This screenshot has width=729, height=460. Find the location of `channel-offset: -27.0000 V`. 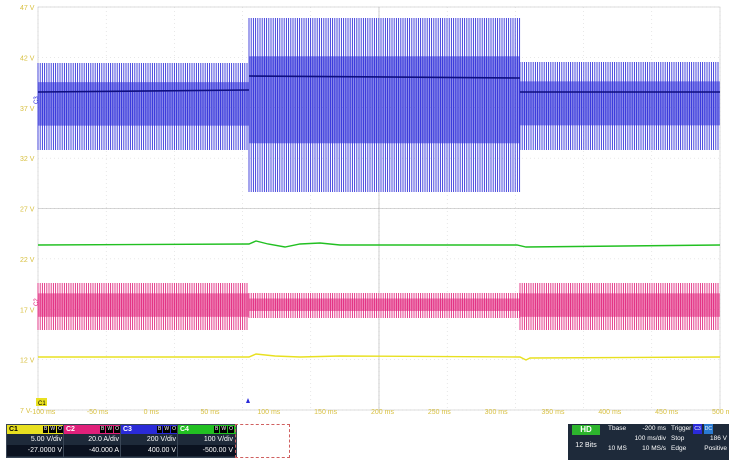

channel-offset: -27.0000 V is located at coordinates (36, 450).